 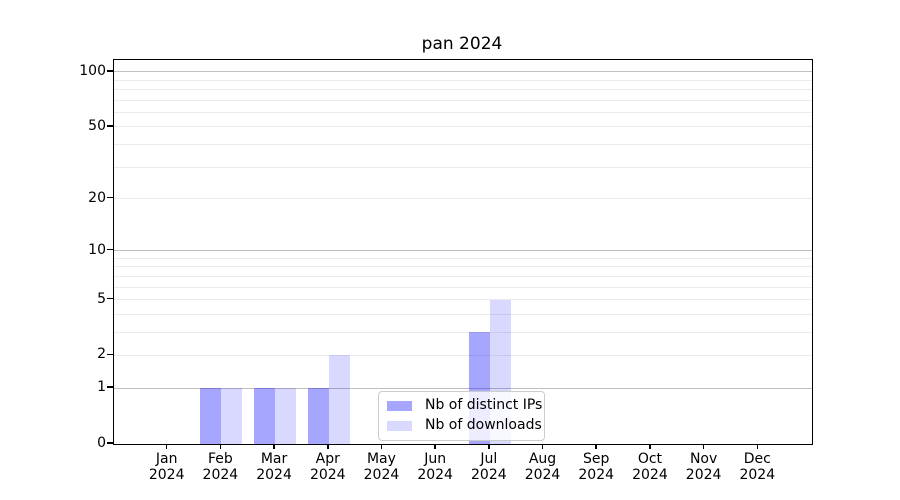 I want to click on x-tick-label: Sep 2024, so click(x=596, y=467).